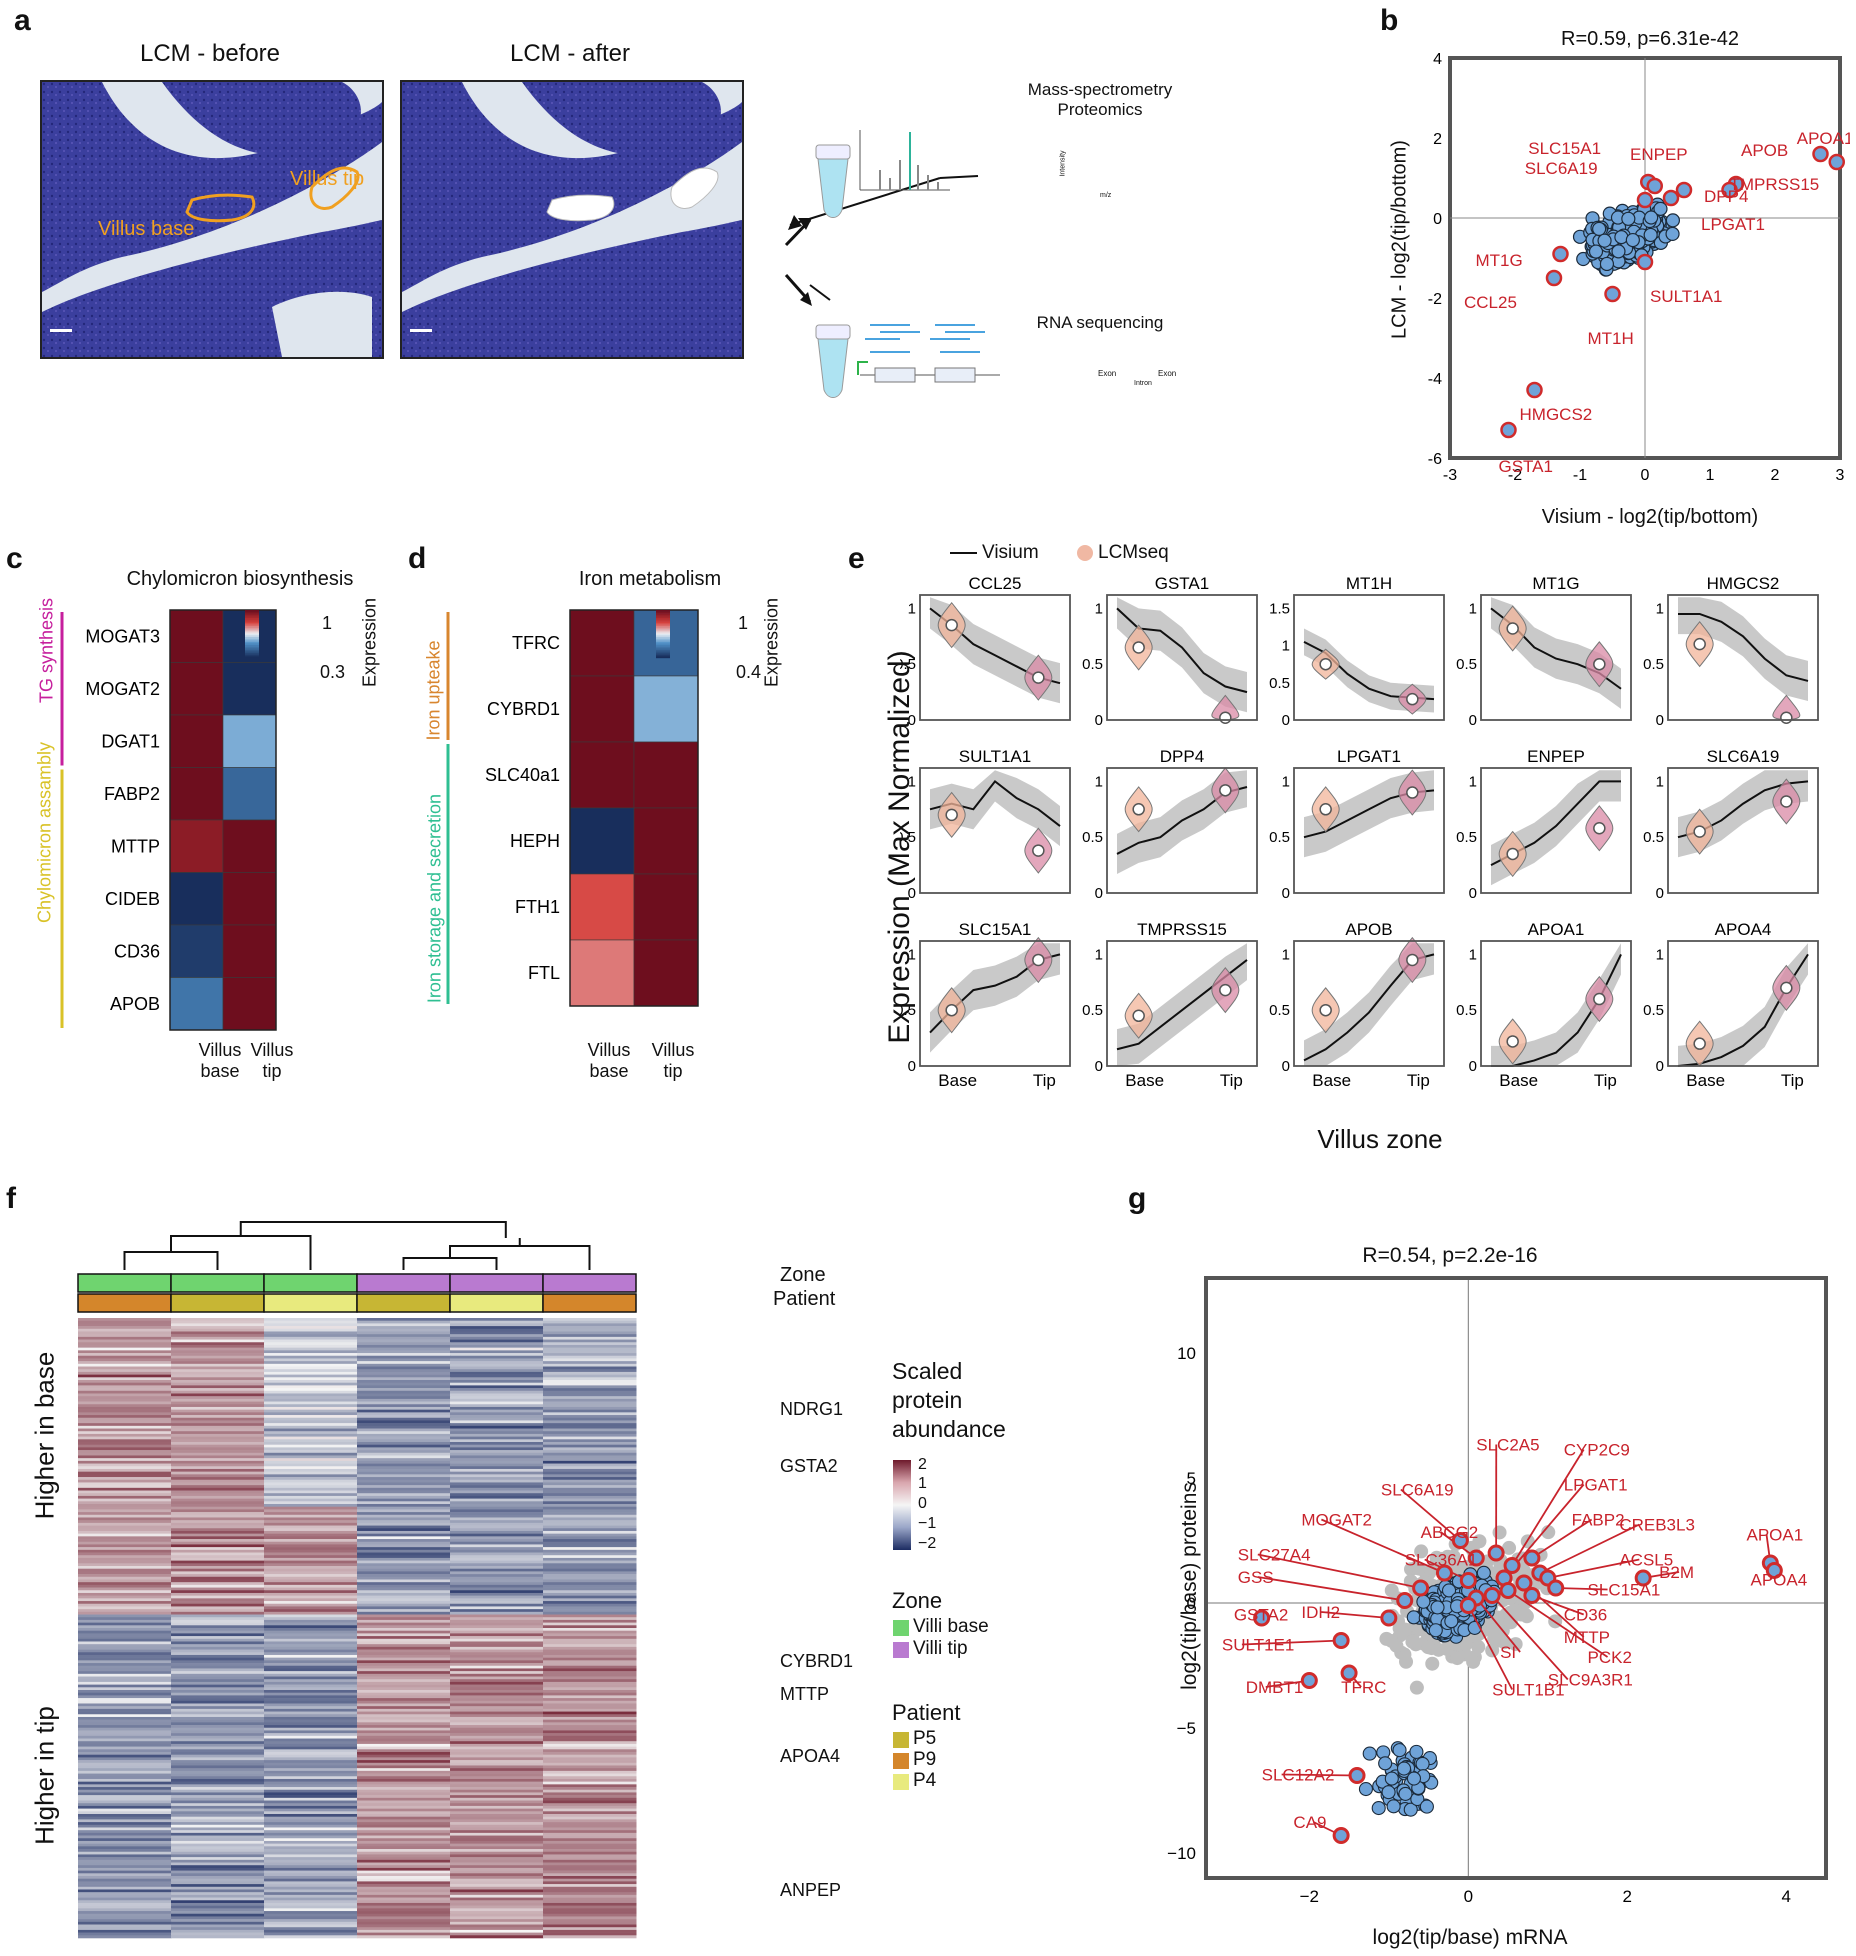  Describe the element at coordinates (926, 1712) in the screenshot. I see `legend-patient-title: Patient` at that location.